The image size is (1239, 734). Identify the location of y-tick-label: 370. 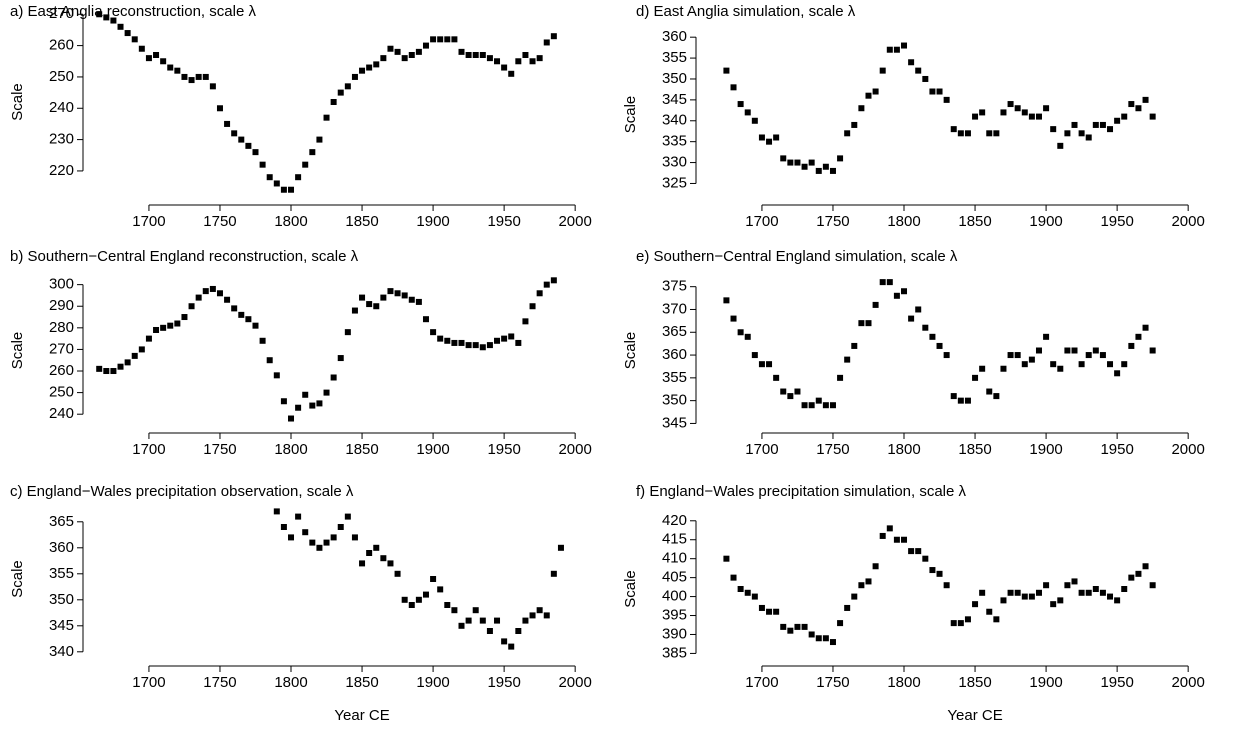
(674, 308).